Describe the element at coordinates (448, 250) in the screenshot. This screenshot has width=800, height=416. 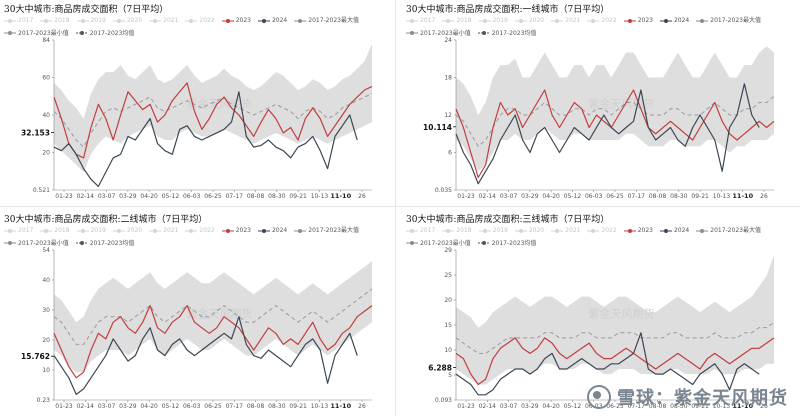
I see `y-tick-label: 29` at that location.